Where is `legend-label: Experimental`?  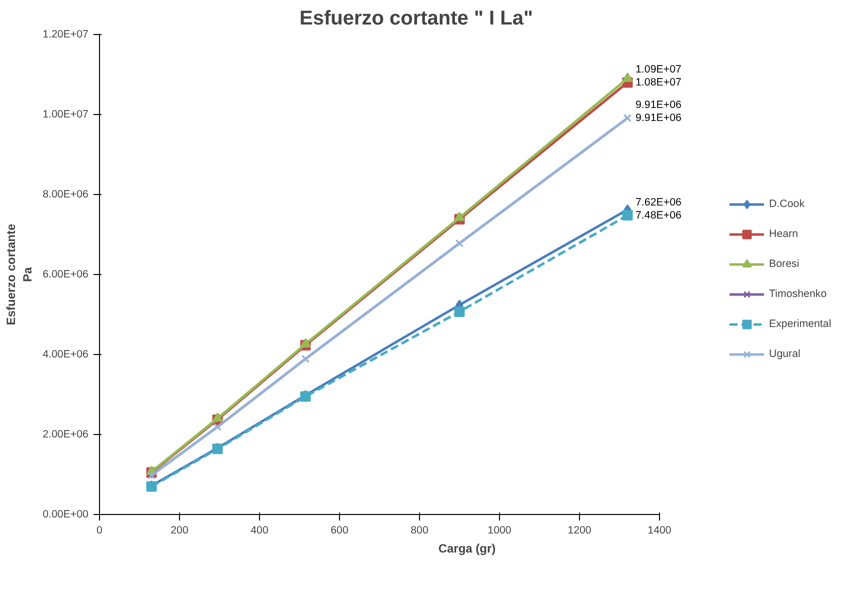 legend-label: Experimental is located at coordinates (800, 324).